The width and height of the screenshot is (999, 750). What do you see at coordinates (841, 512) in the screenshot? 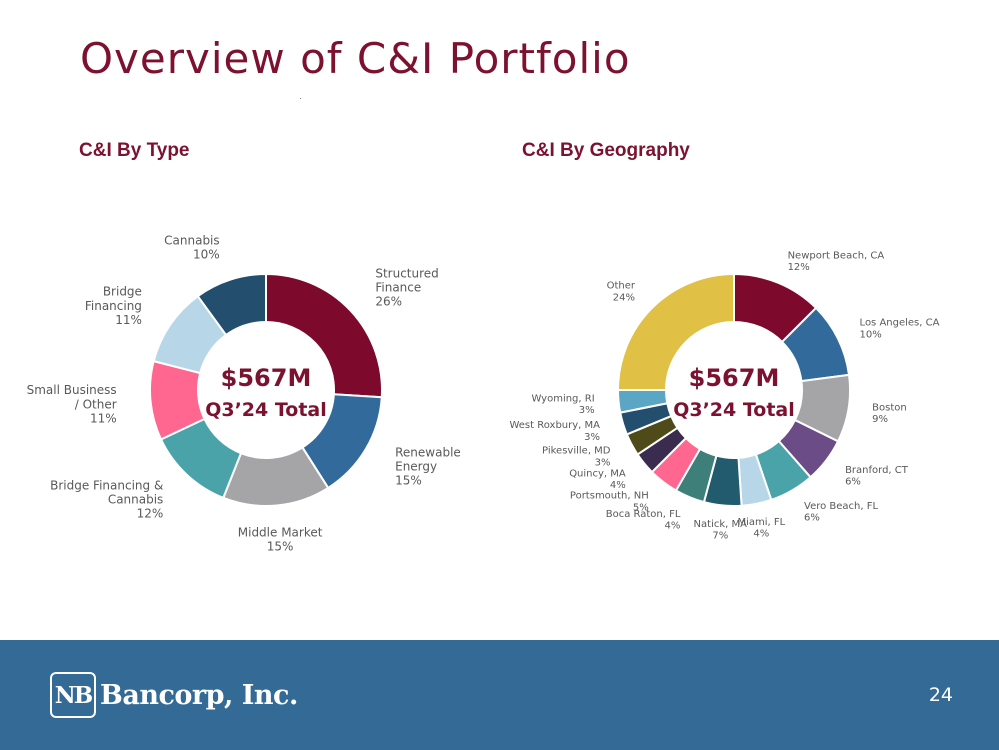
I see `label-vero-beach-fl: Vero Beach, FL 6%` at bounding box center [841, 512].